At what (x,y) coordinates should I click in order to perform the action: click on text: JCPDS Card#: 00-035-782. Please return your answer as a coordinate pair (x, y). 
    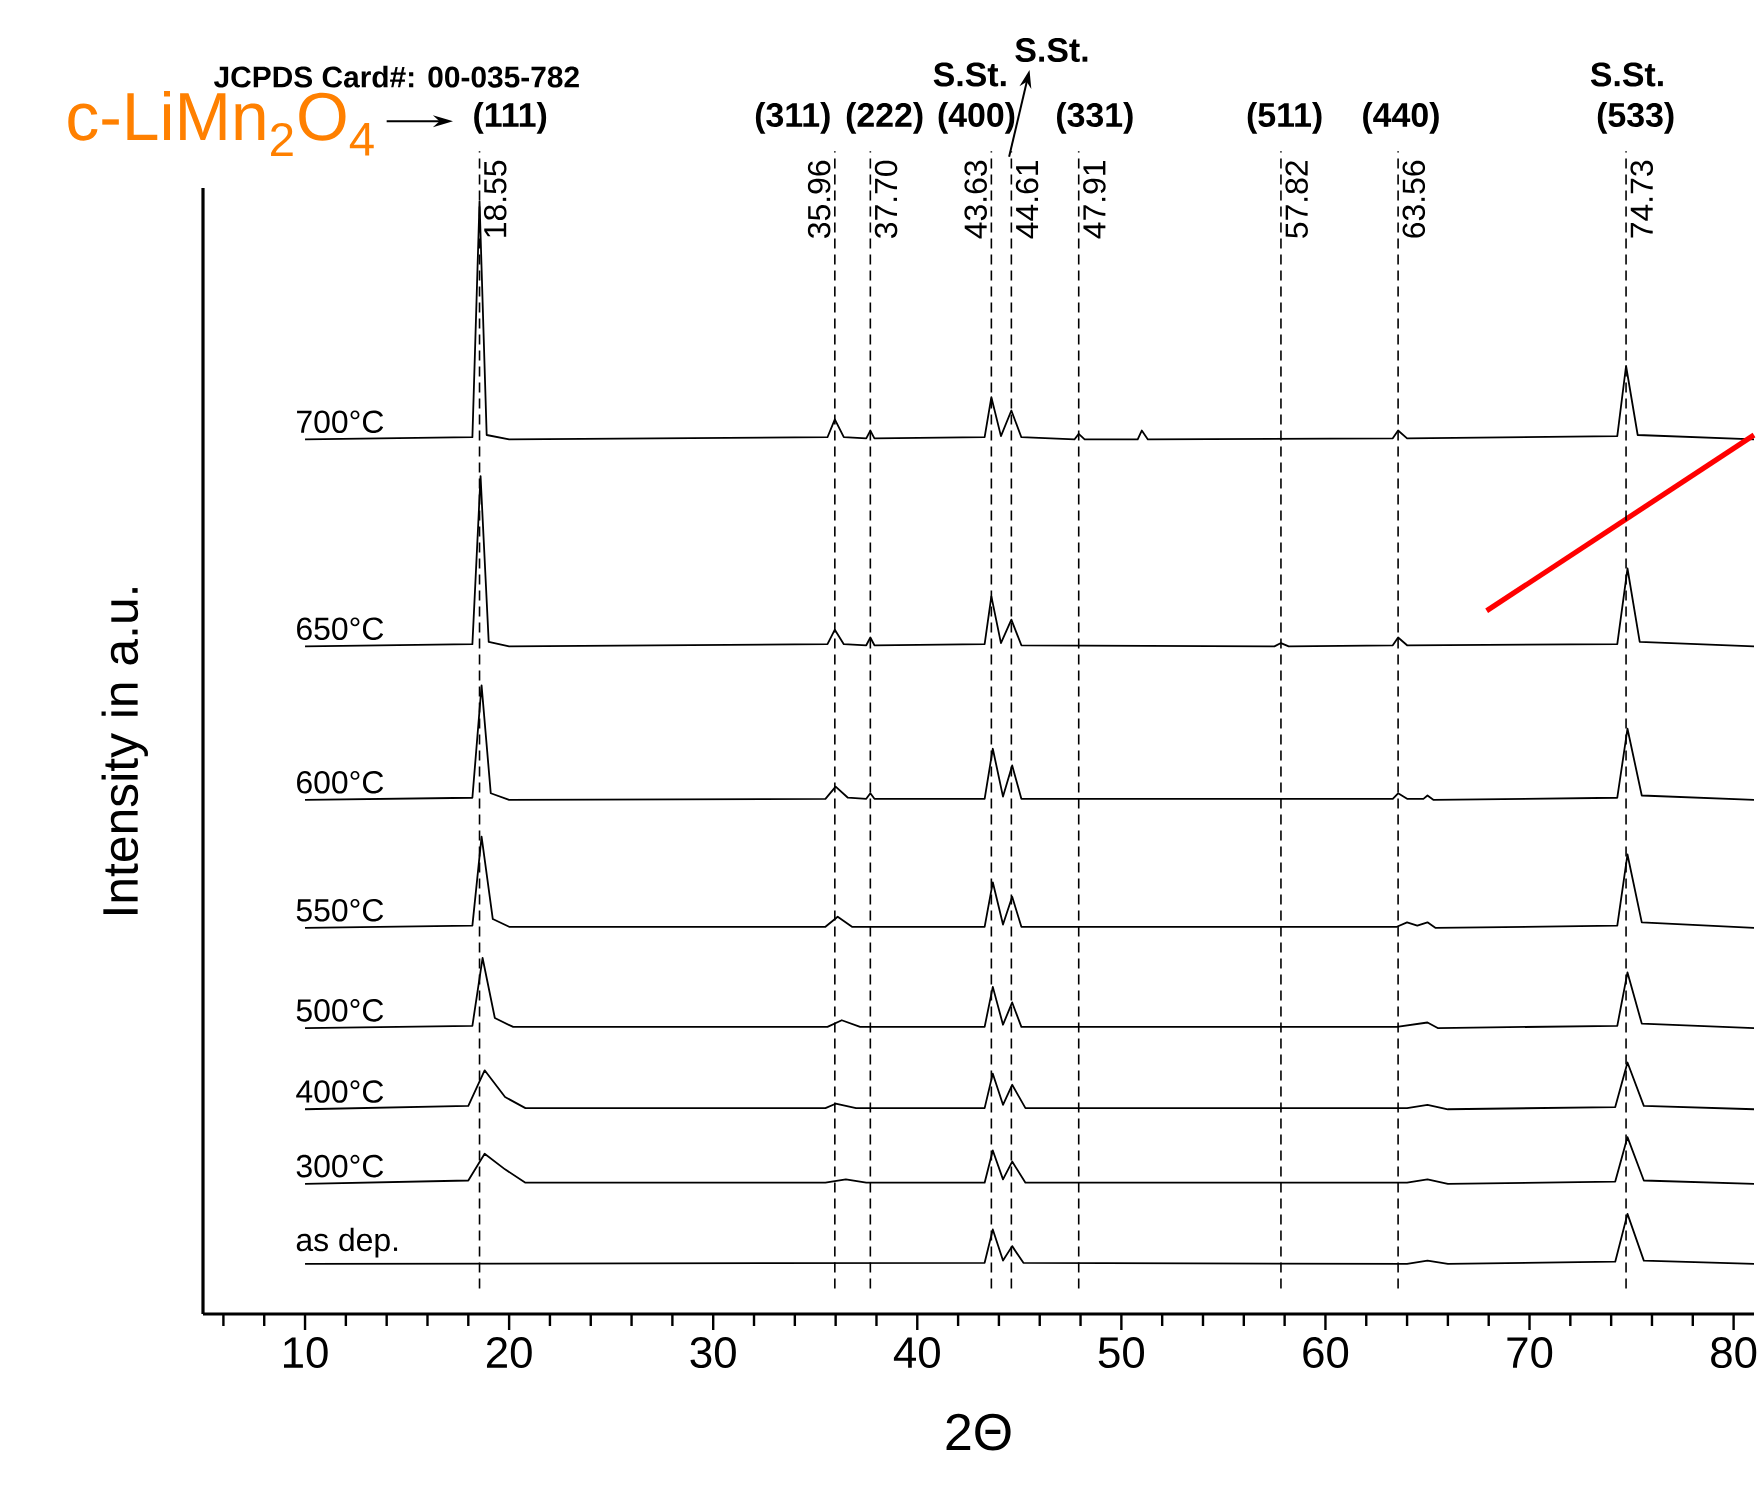
    Looking at the image, I should click on (396, 76).